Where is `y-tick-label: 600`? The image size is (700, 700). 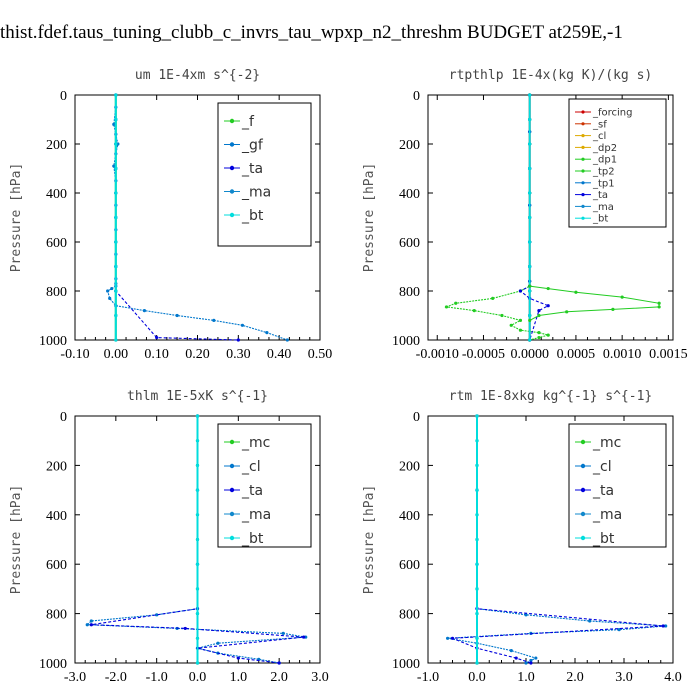
y-tick-label: 600 is located at coordinates (56, 565).